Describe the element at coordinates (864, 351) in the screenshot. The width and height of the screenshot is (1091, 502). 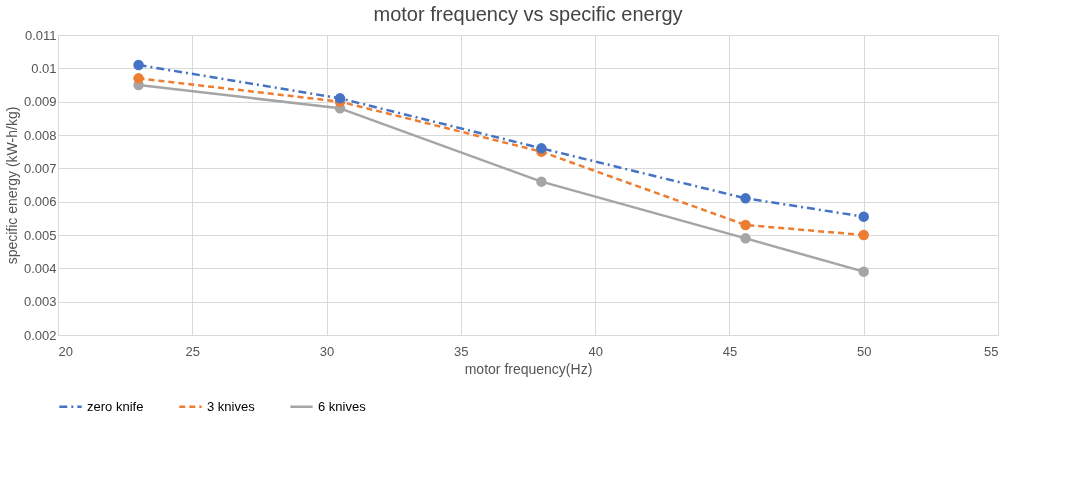
I see `x-tick-label: 50` at that location.